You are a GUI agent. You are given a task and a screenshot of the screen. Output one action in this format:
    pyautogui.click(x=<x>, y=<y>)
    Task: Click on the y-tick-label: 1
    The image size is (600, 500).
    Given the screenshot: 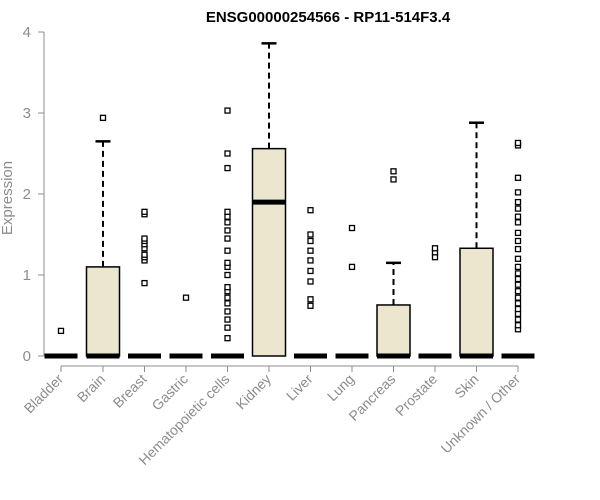 What is the action you would take?
    pyautogui.click(x=27, y=275)
    